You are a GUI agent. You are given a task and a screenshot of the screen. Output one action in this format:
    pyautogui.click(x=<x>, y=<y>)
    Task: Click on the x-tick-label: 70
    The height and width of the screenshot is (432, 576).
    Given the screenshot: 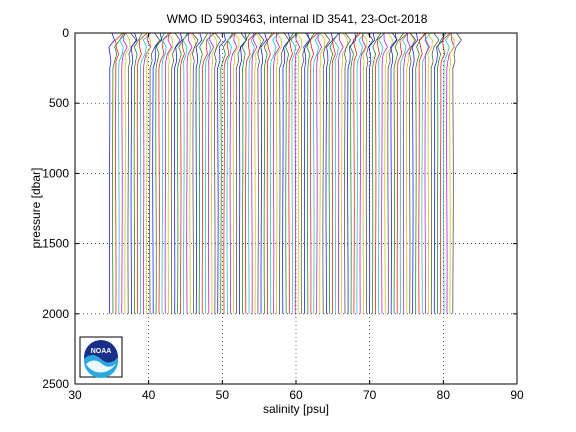 What is the action you would take?
    pyautogui.click(x=370, y=395)
    